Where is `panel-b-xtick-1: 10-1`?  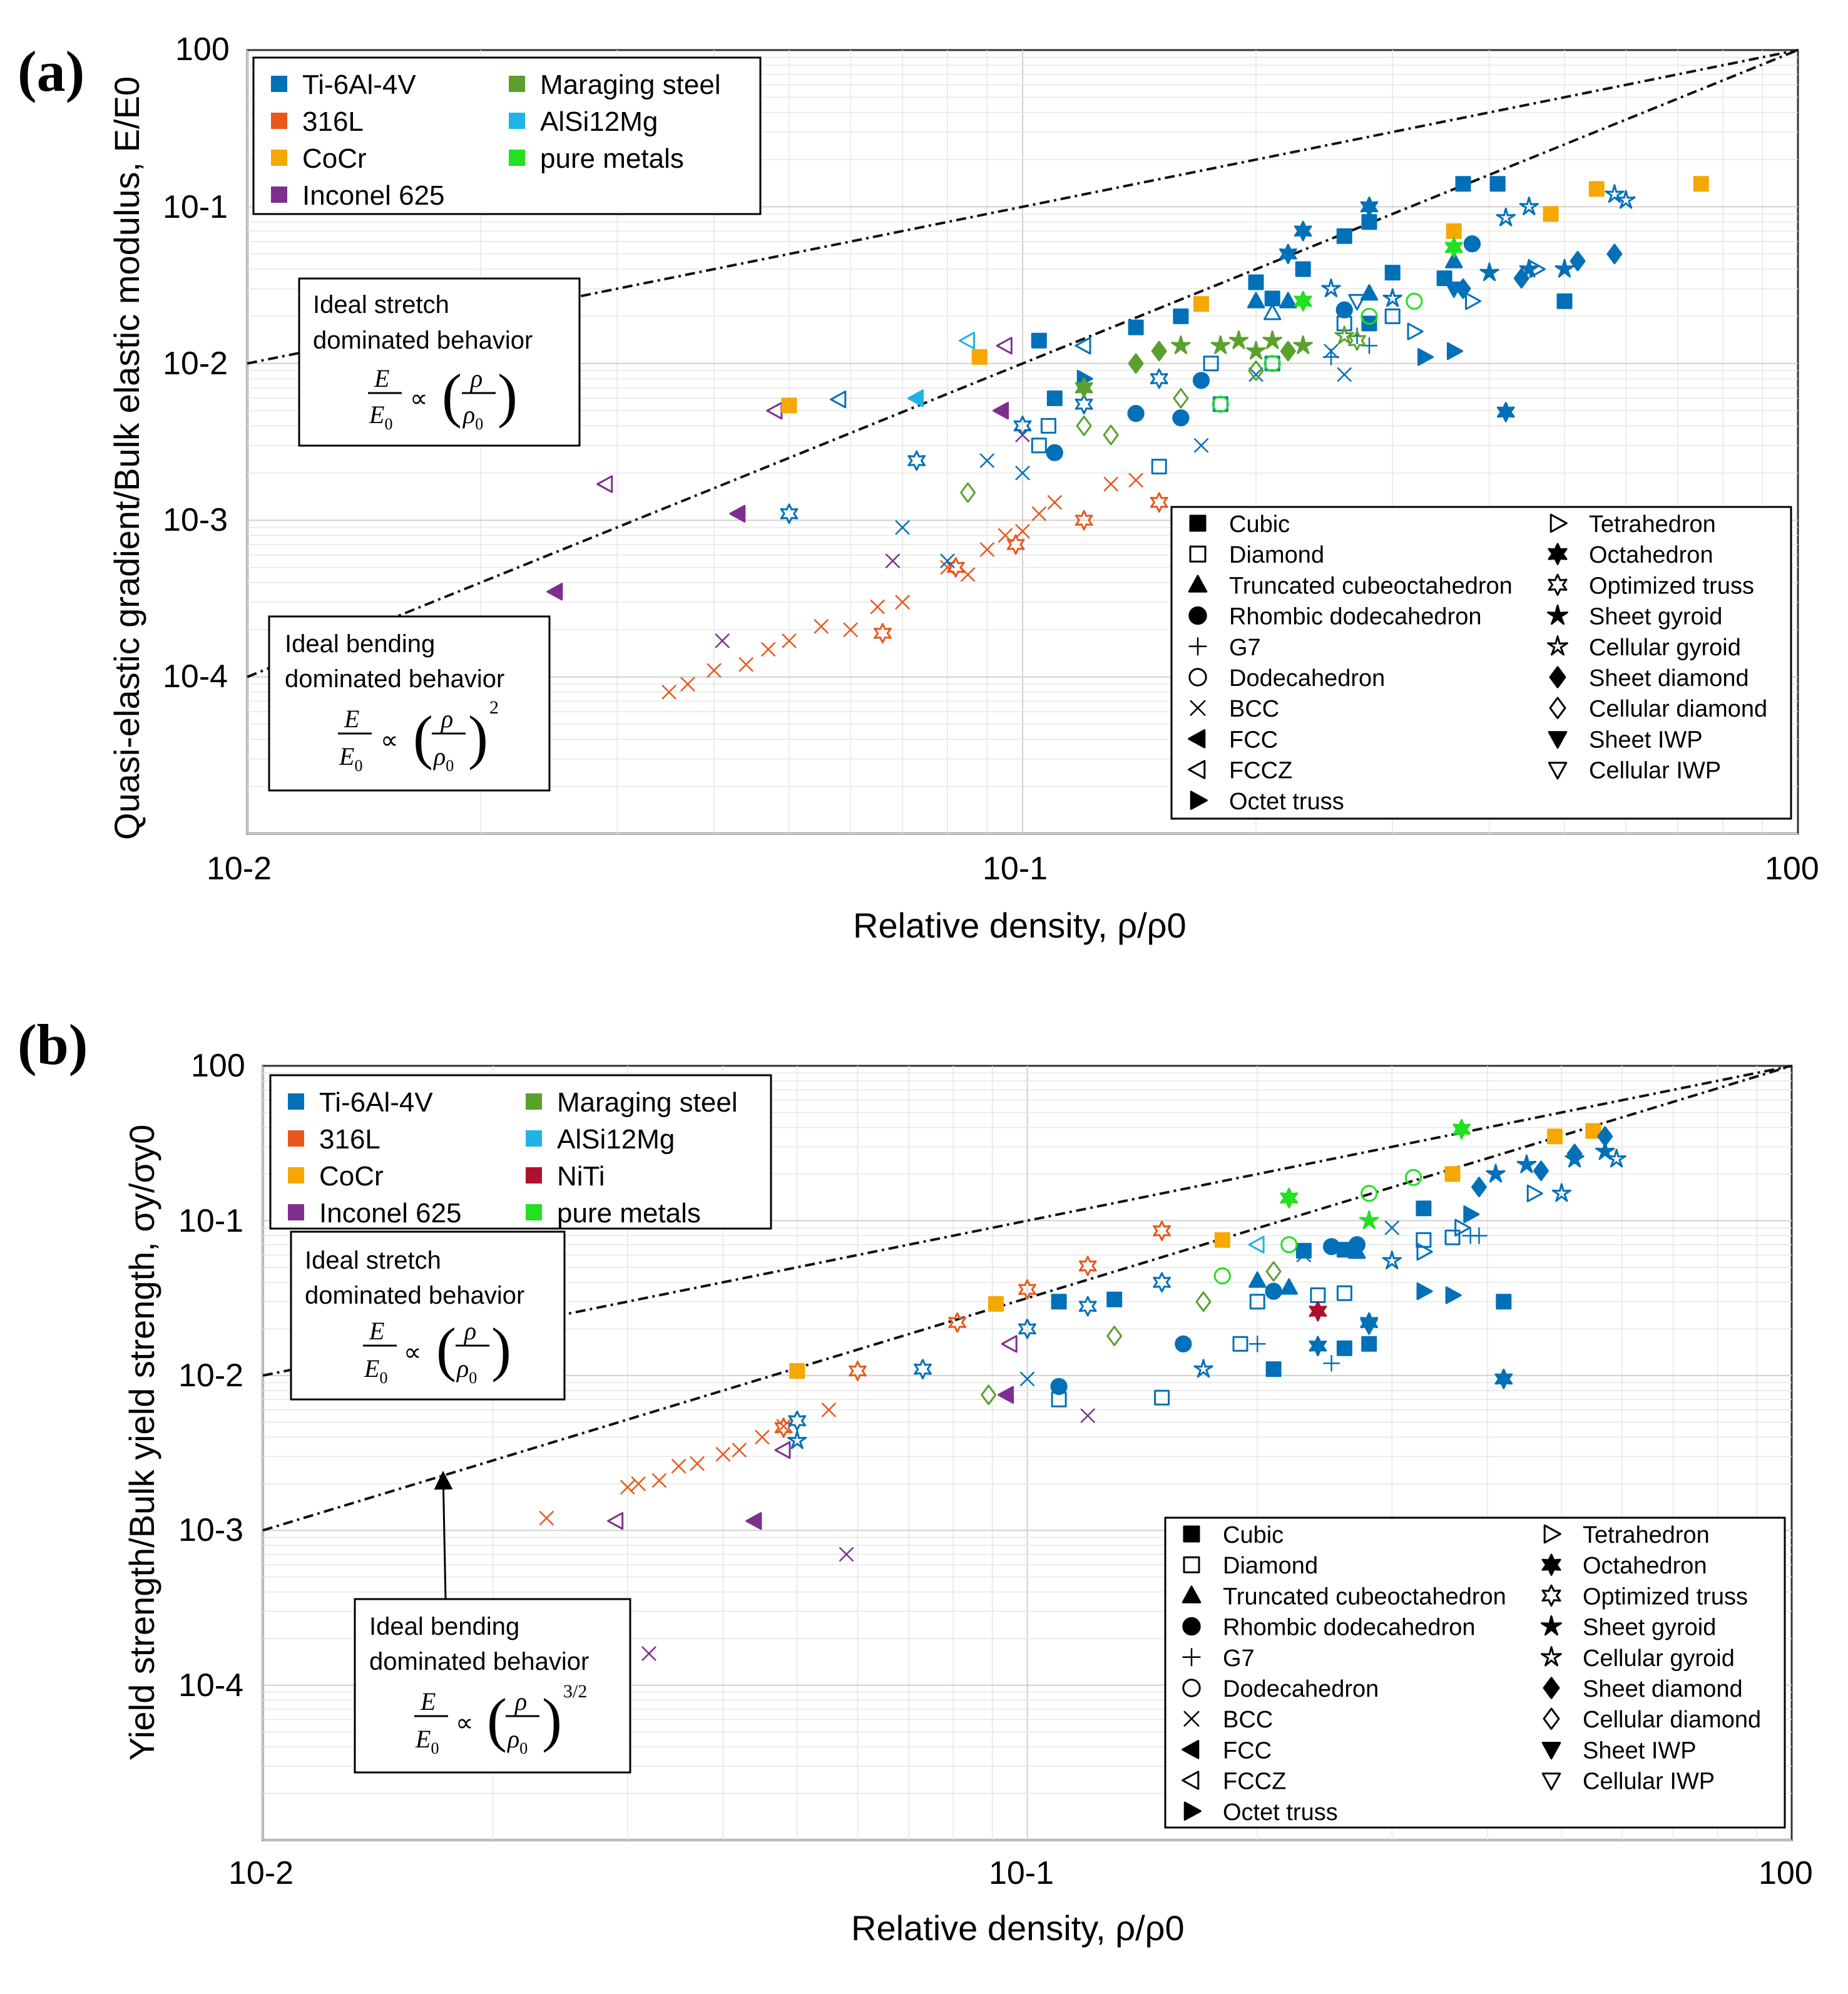
panel-b-xtick-1: 10-1 is located at coordinates (1021, 1873).